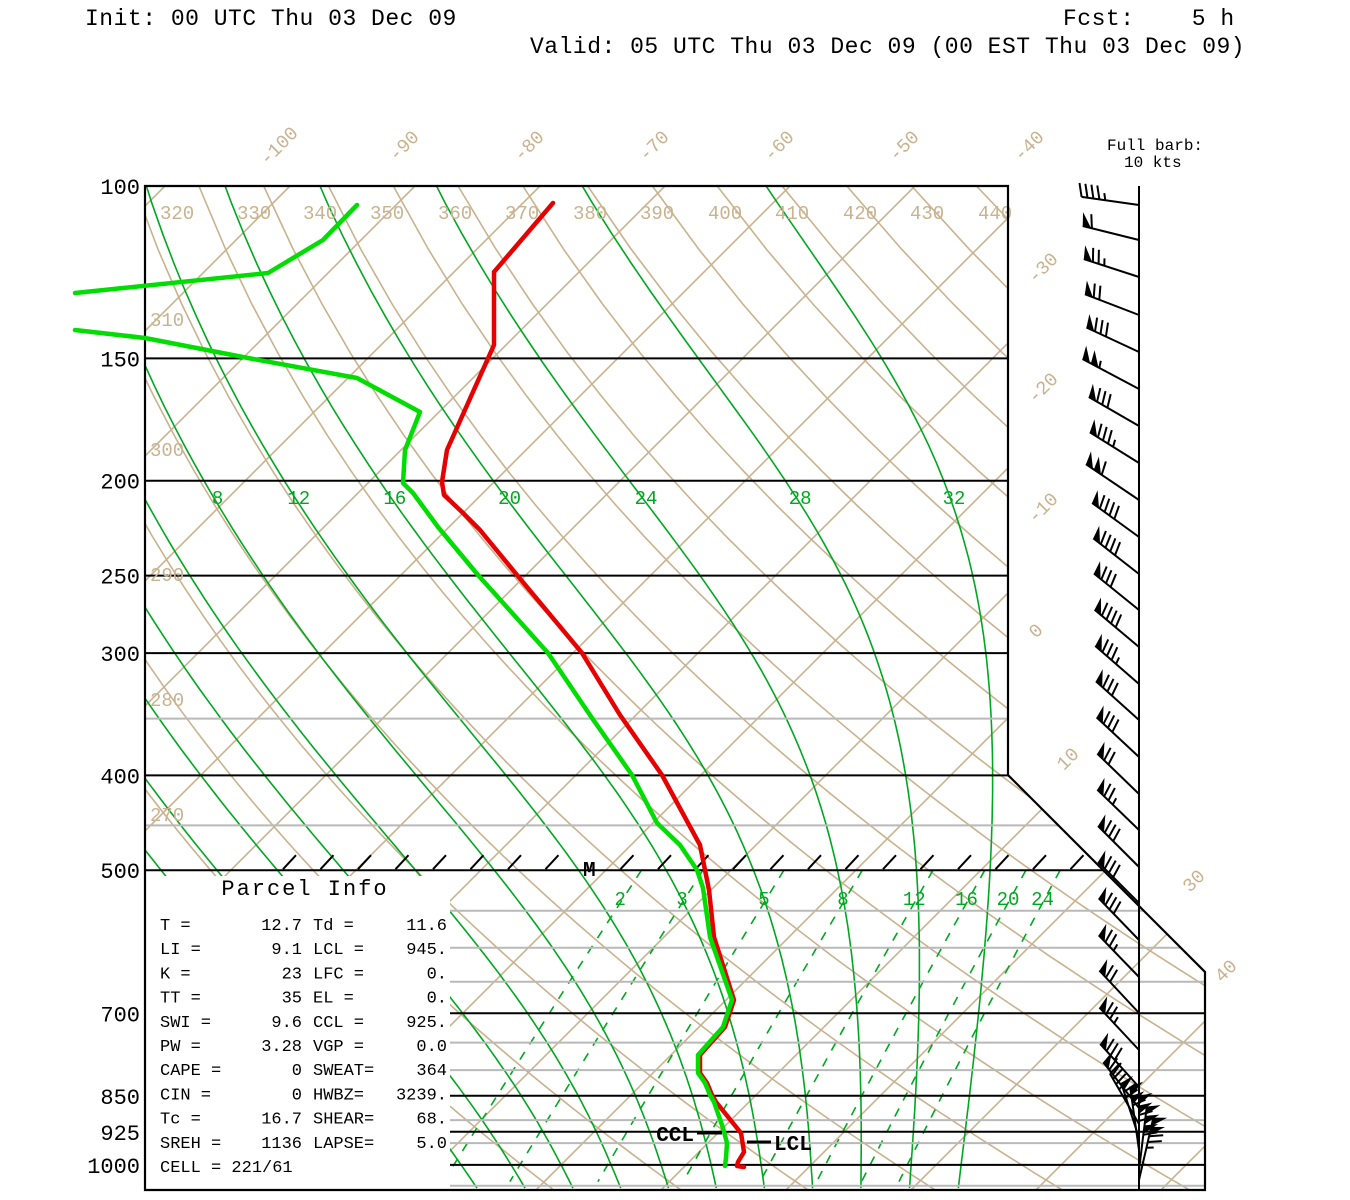 The height and width of the screenshot is (1200, 1350). Describe the element at coordinates (646, 499) in the screenshot. I see `moist-adiabat-label: 24` at that location.